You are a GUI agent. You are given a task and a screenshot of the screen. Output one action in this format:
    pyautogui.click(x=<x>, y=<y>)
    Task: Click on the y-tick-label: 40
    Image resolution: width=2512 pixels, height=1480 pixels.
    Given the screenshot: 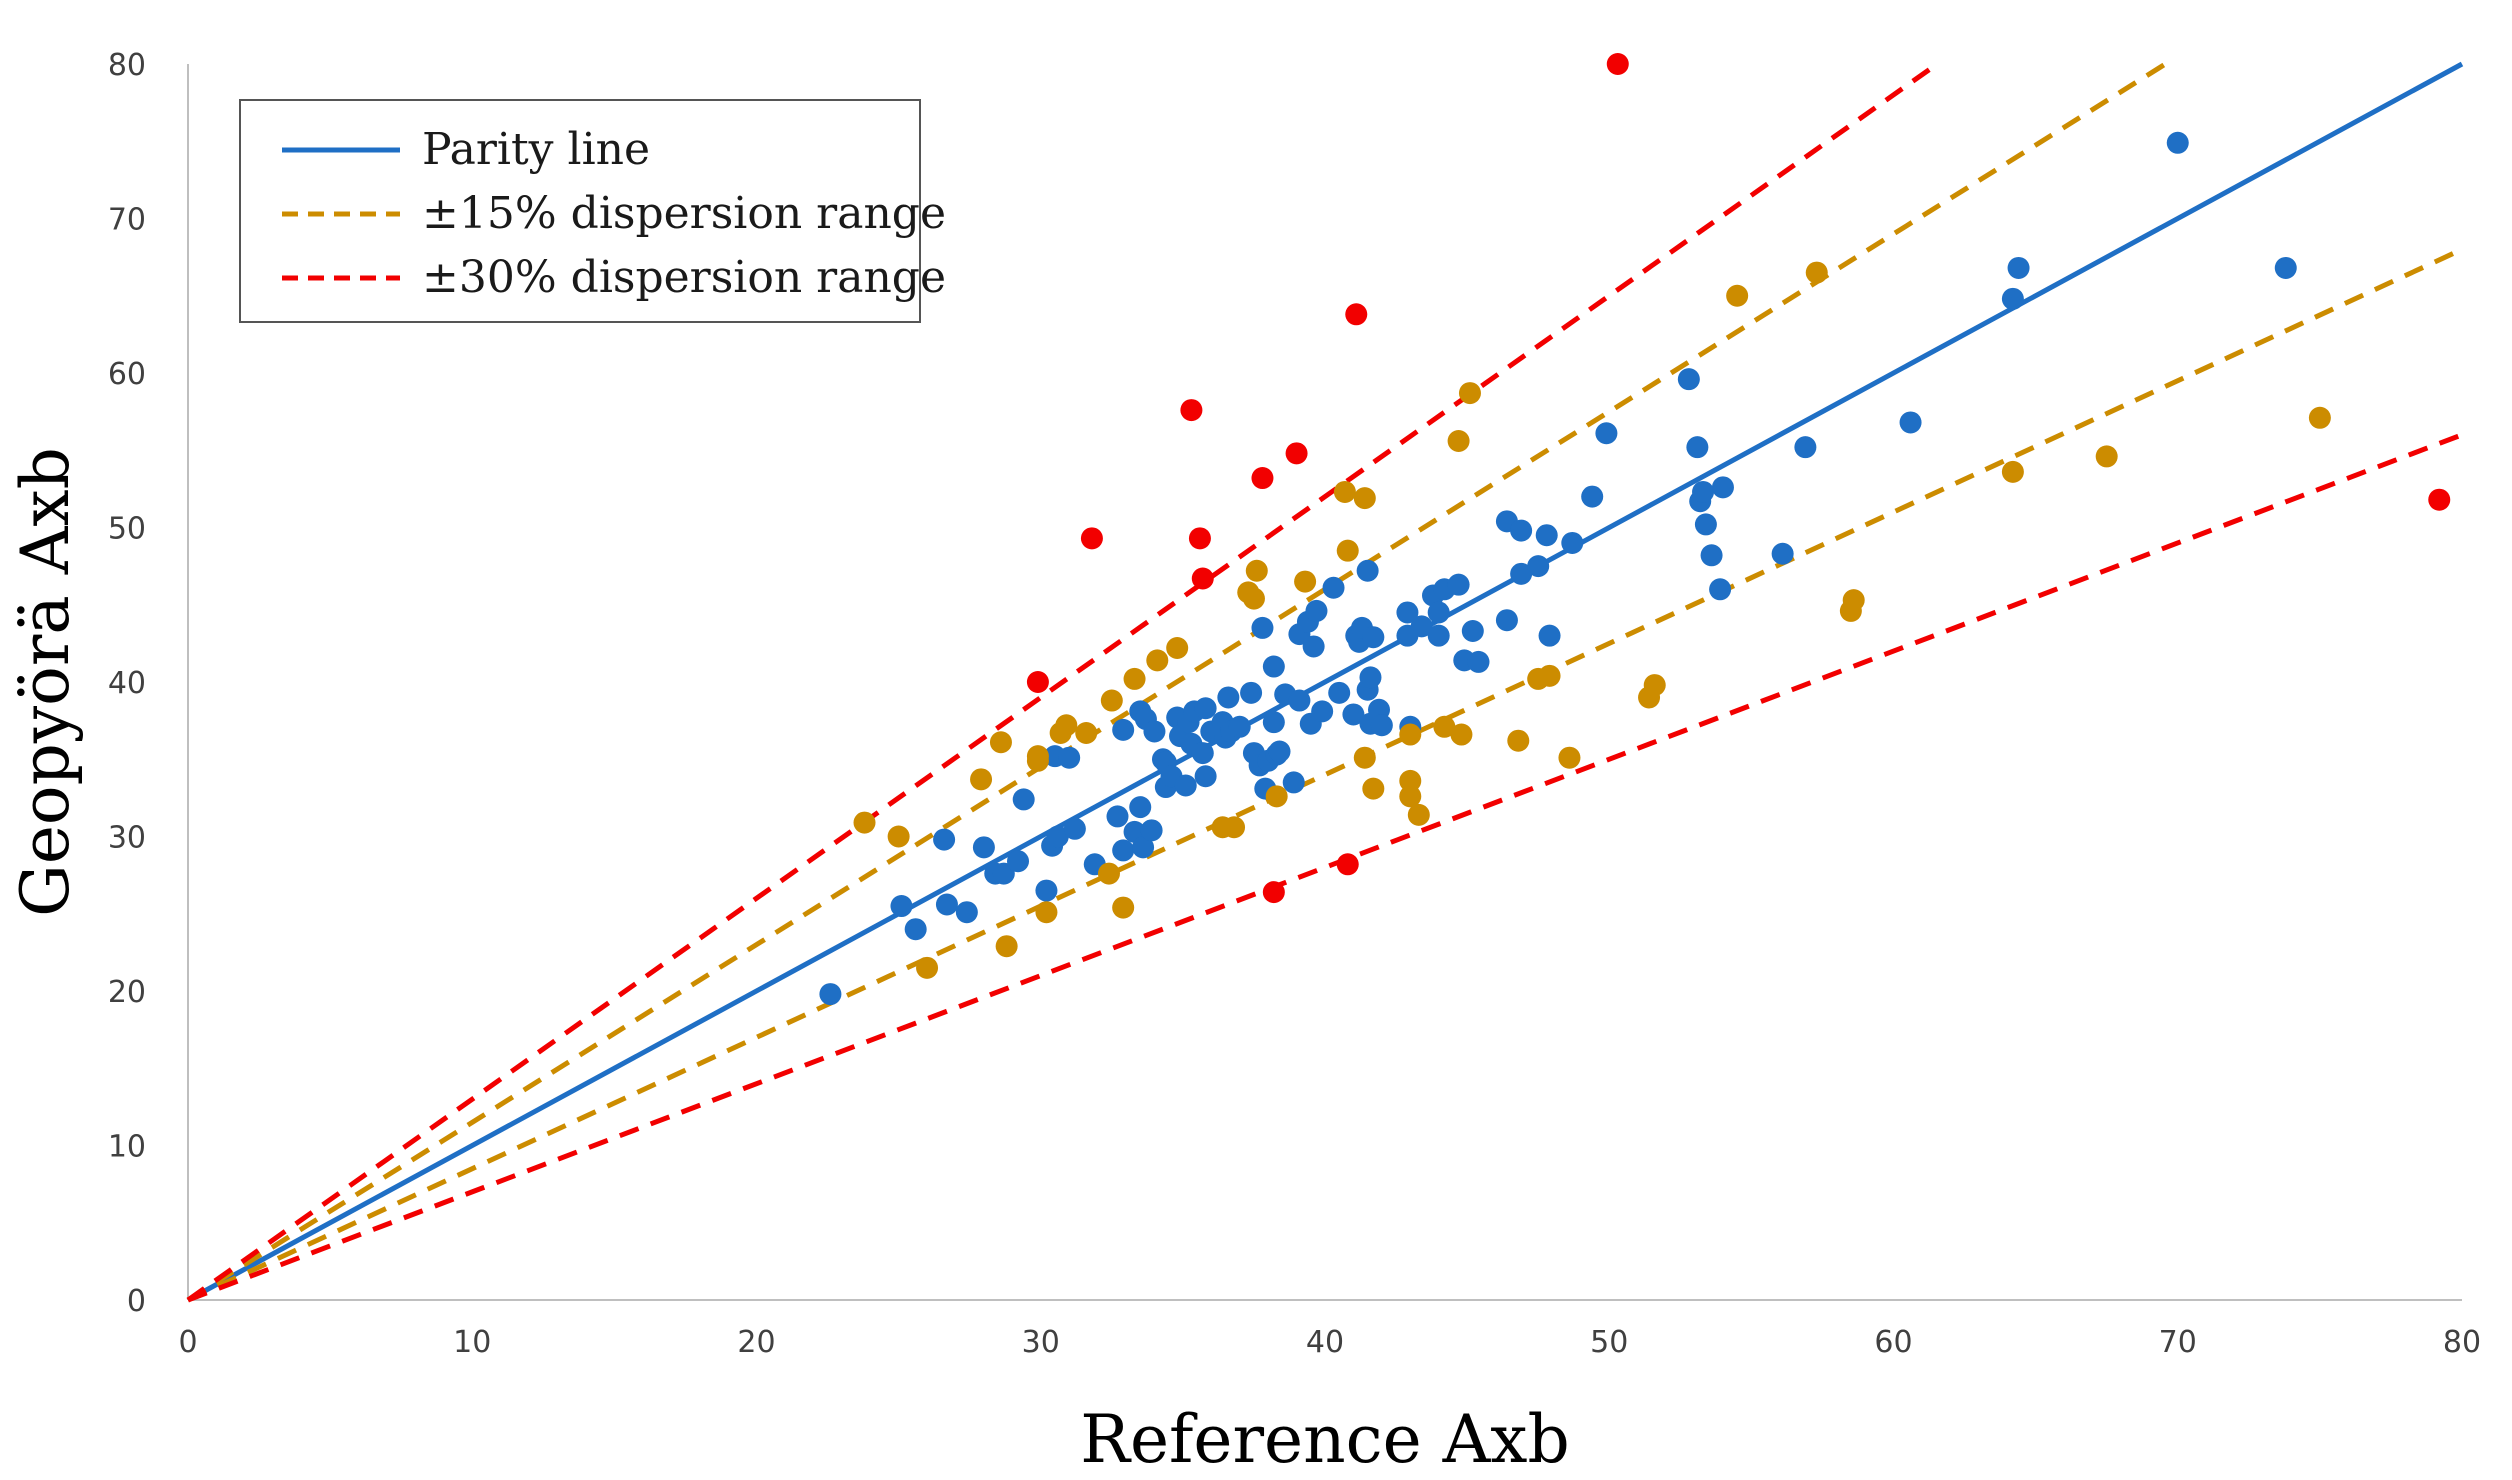 What is the action you would take?
    pyautogui.click(x=127, y=683)
    